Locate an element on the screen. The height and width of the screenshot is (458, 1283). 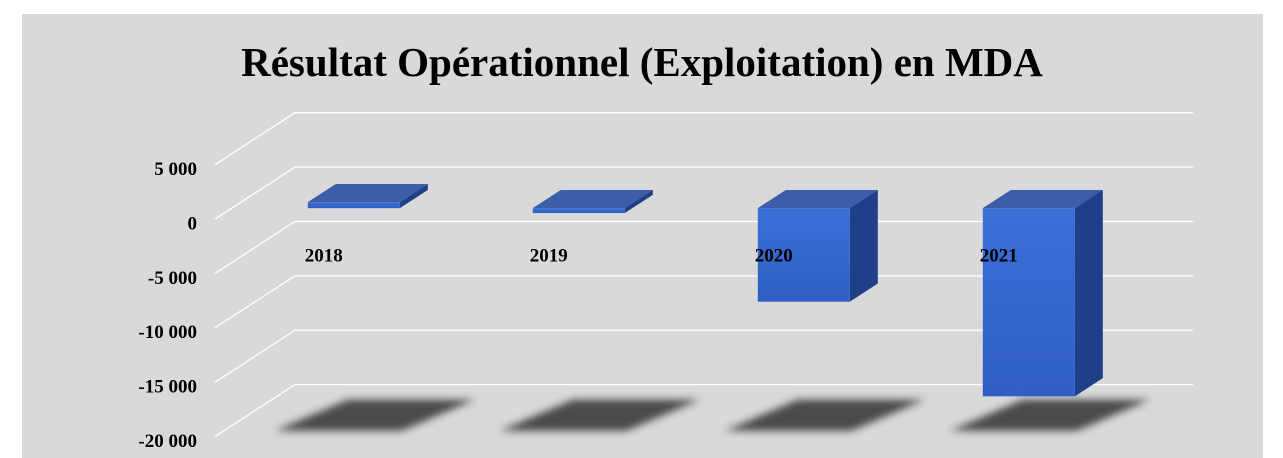
y-tick-label: -20 000 is located at coordinates (167, 441).